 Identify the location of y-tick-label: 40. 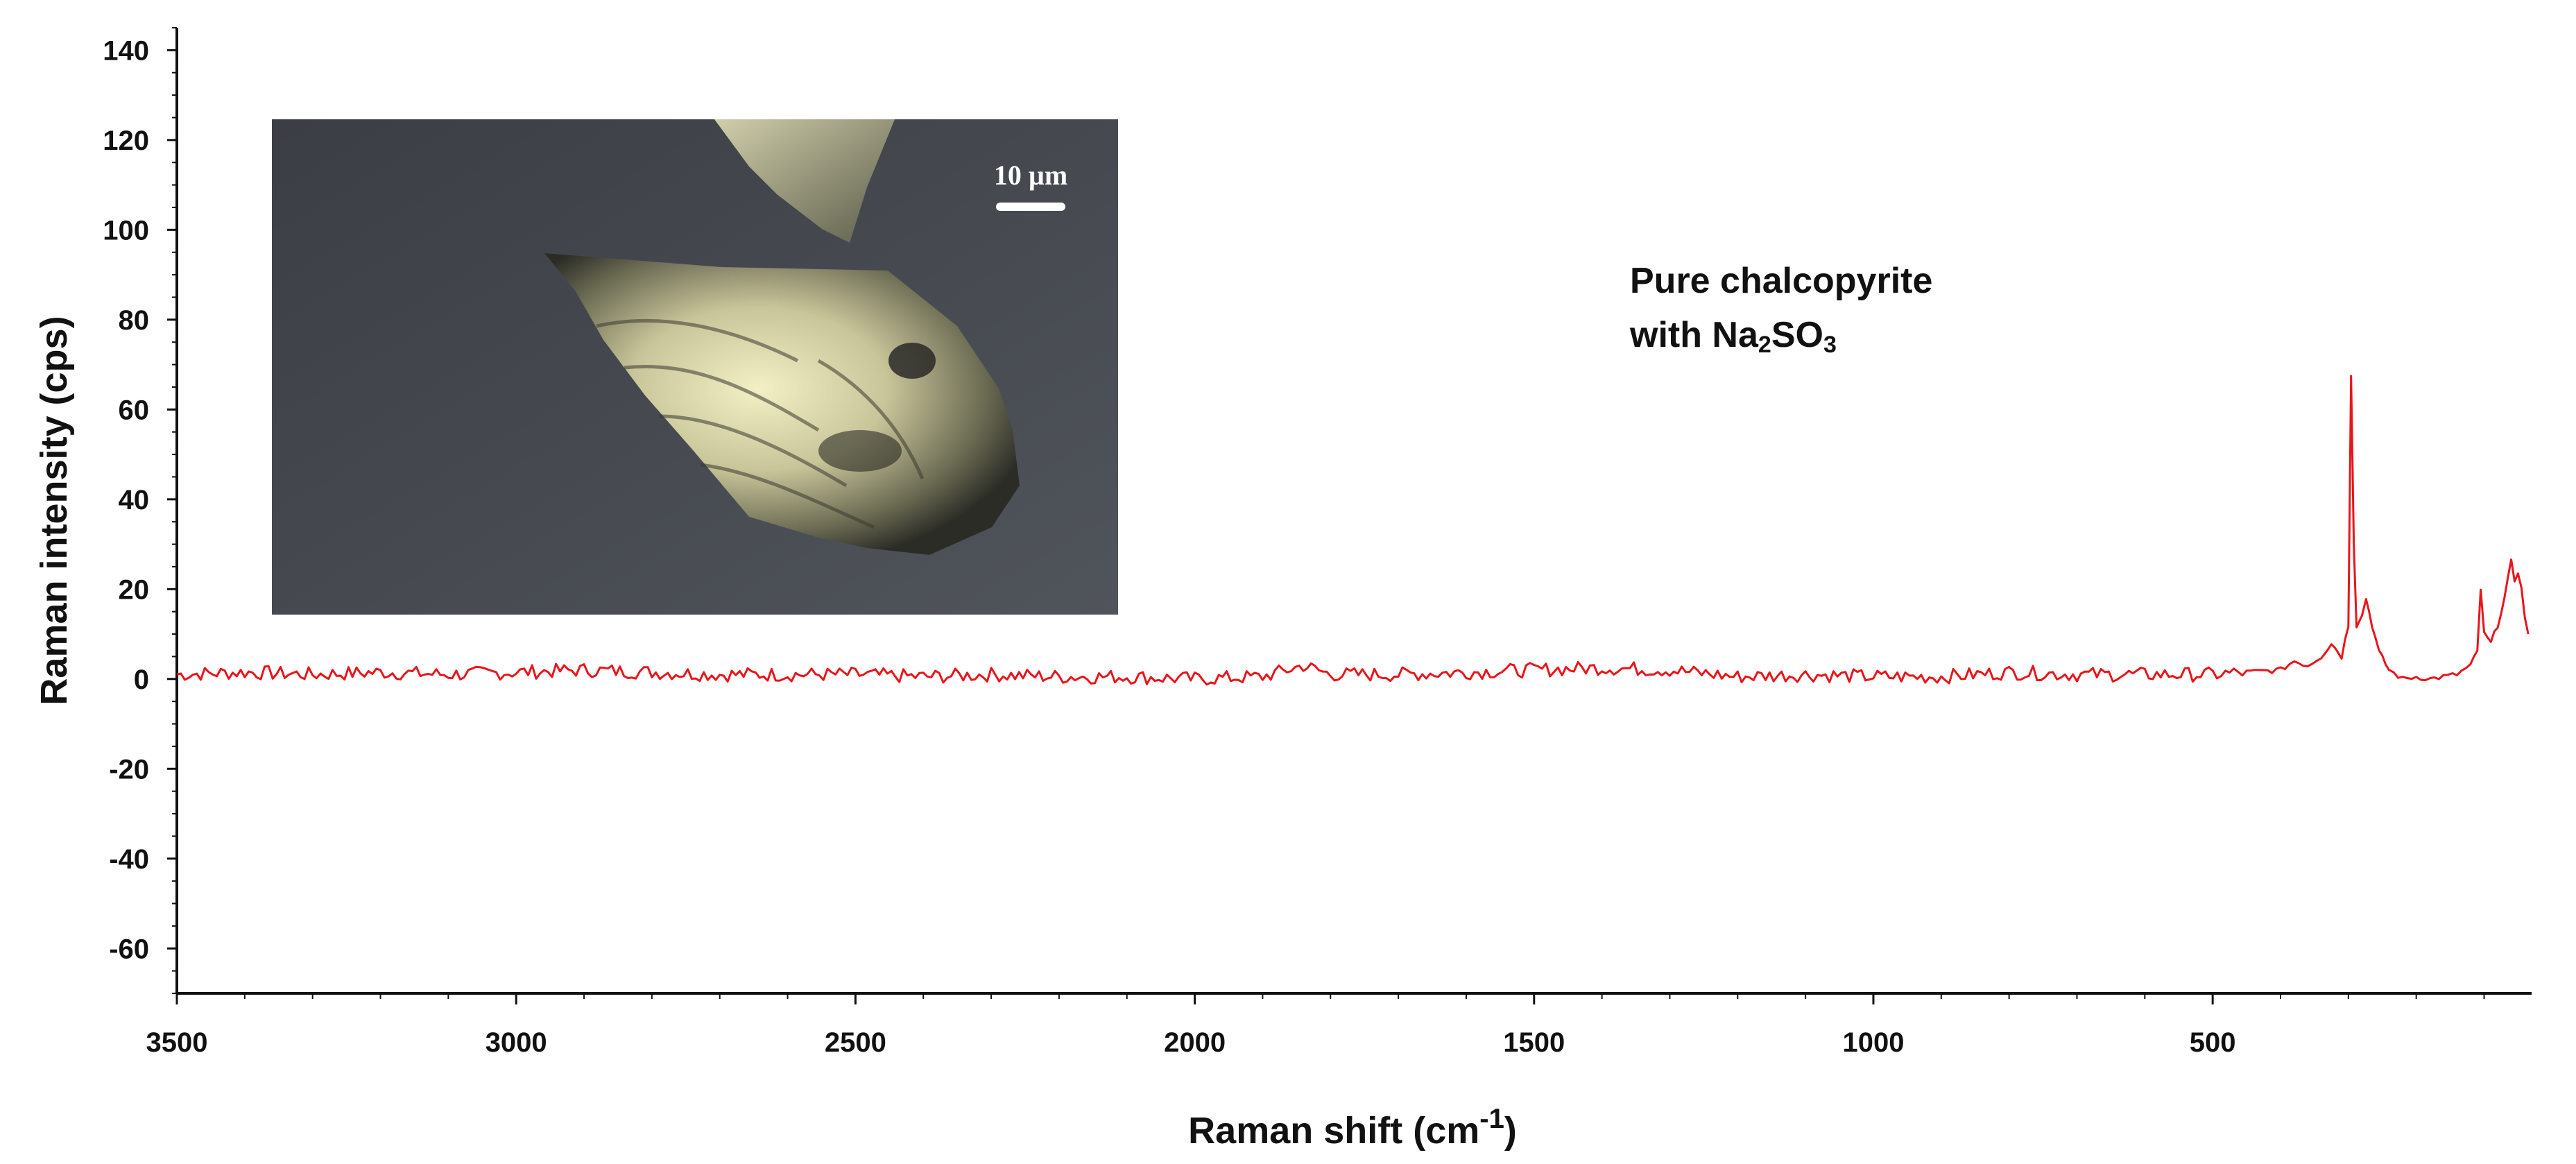
(134, 500).